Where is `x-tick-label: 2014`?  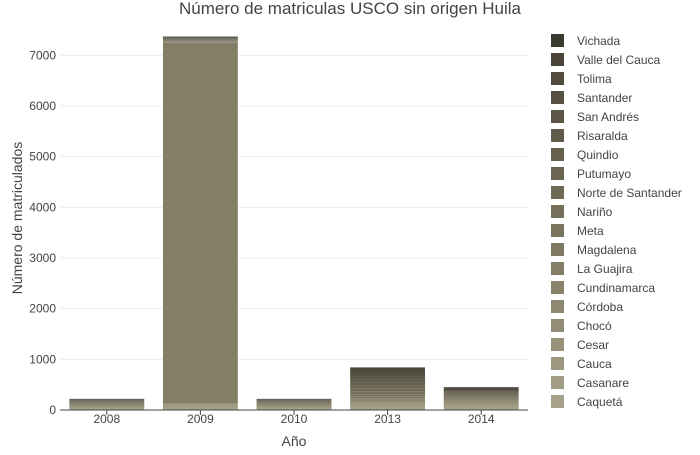 x-tick-label: 2014 is located at coordinates (481, 419).